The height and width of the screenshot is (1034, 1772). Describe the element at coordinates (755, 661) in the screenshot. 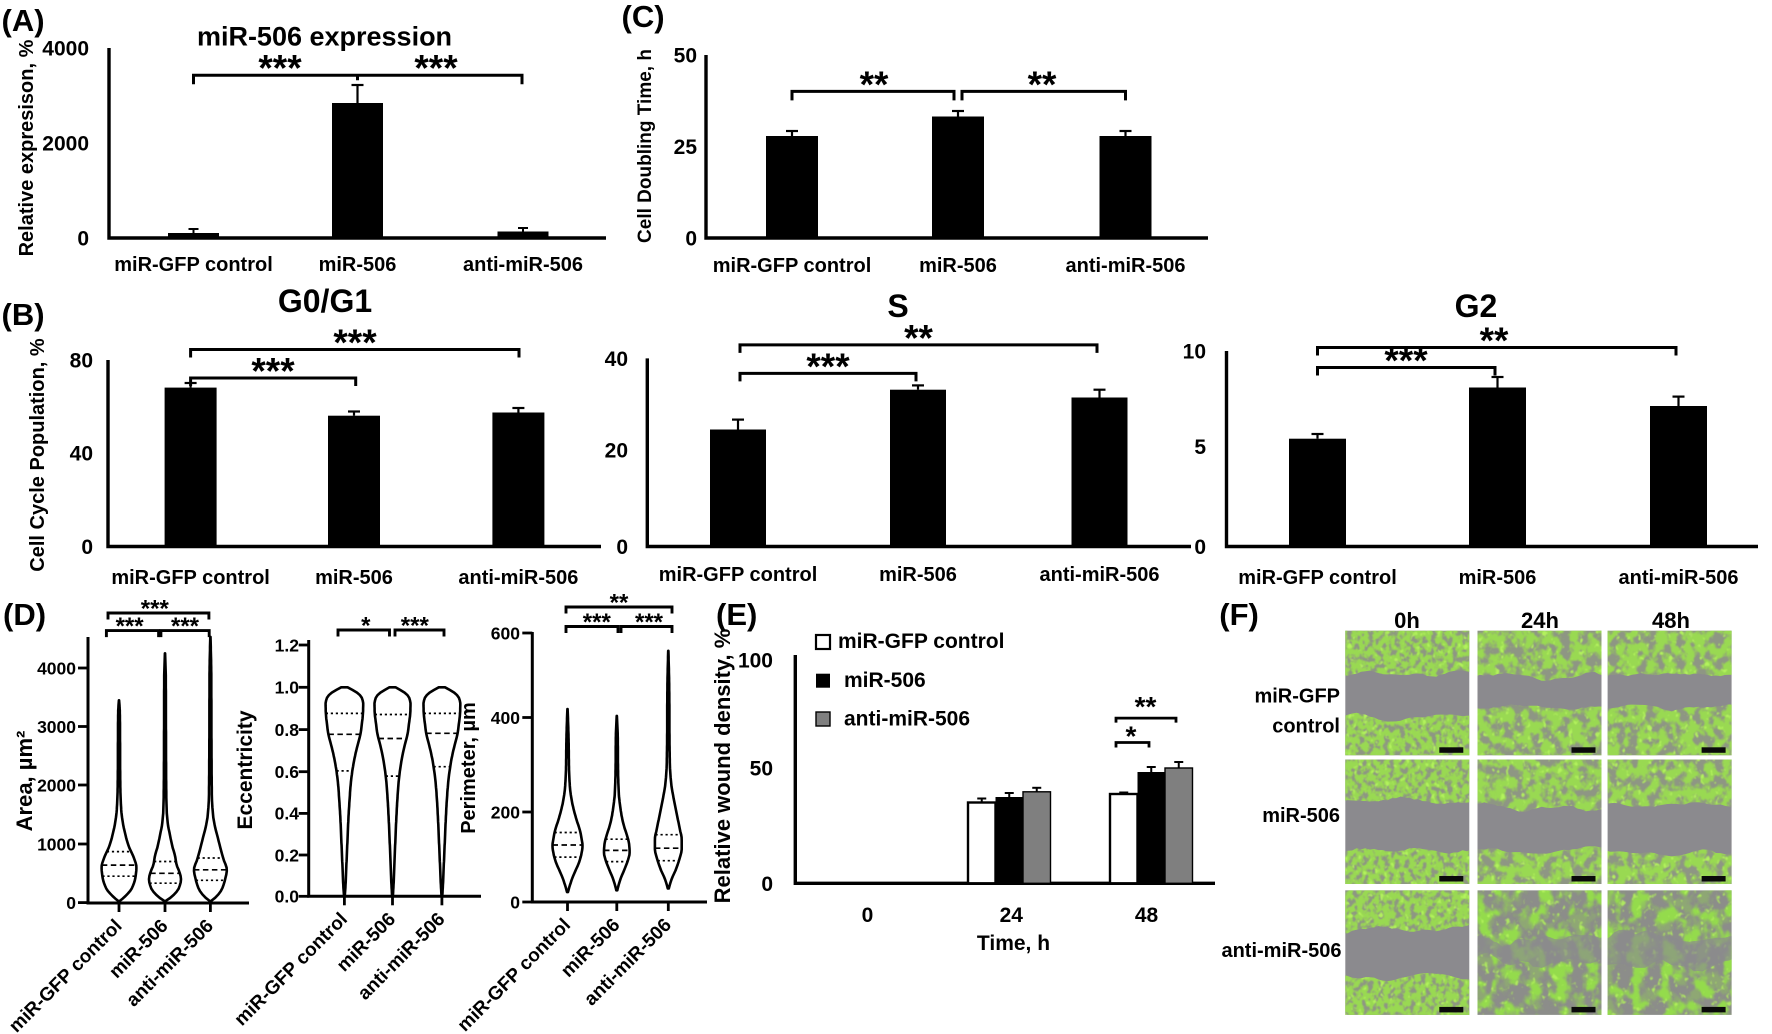

I see `svg-text: 100` at that location.